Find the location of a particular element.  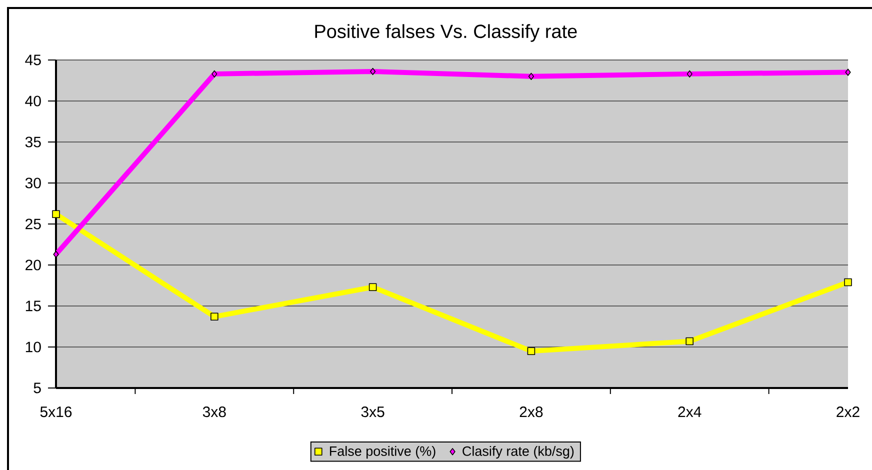

x-tick-label: 2x8 is located at coordinates (531, 412).